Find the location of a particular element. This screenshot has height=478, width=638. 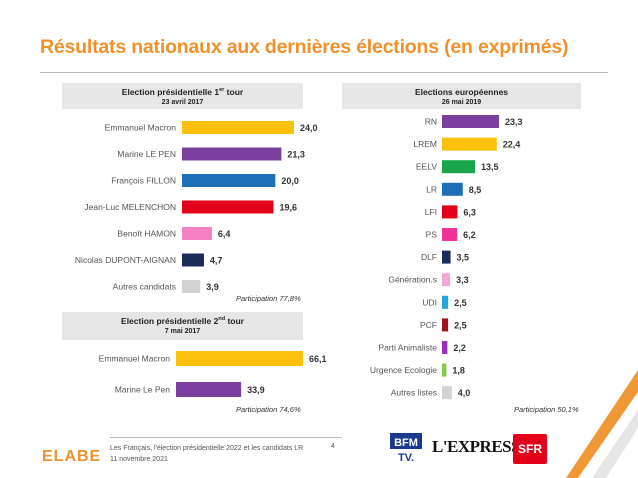

value-label: 23,3 is located at coordinates (514, 122).